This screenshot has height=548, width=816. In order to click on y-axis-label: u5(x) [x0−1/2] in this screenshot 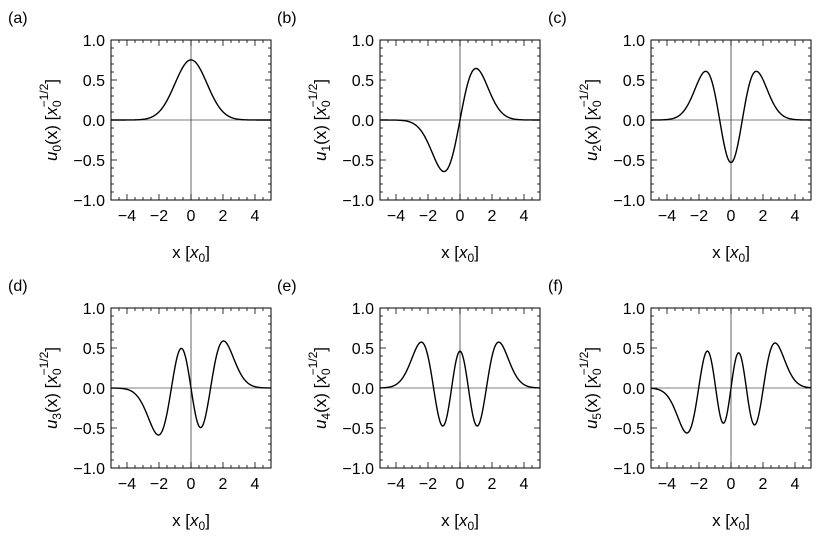, I will do `click(590, 388)`.